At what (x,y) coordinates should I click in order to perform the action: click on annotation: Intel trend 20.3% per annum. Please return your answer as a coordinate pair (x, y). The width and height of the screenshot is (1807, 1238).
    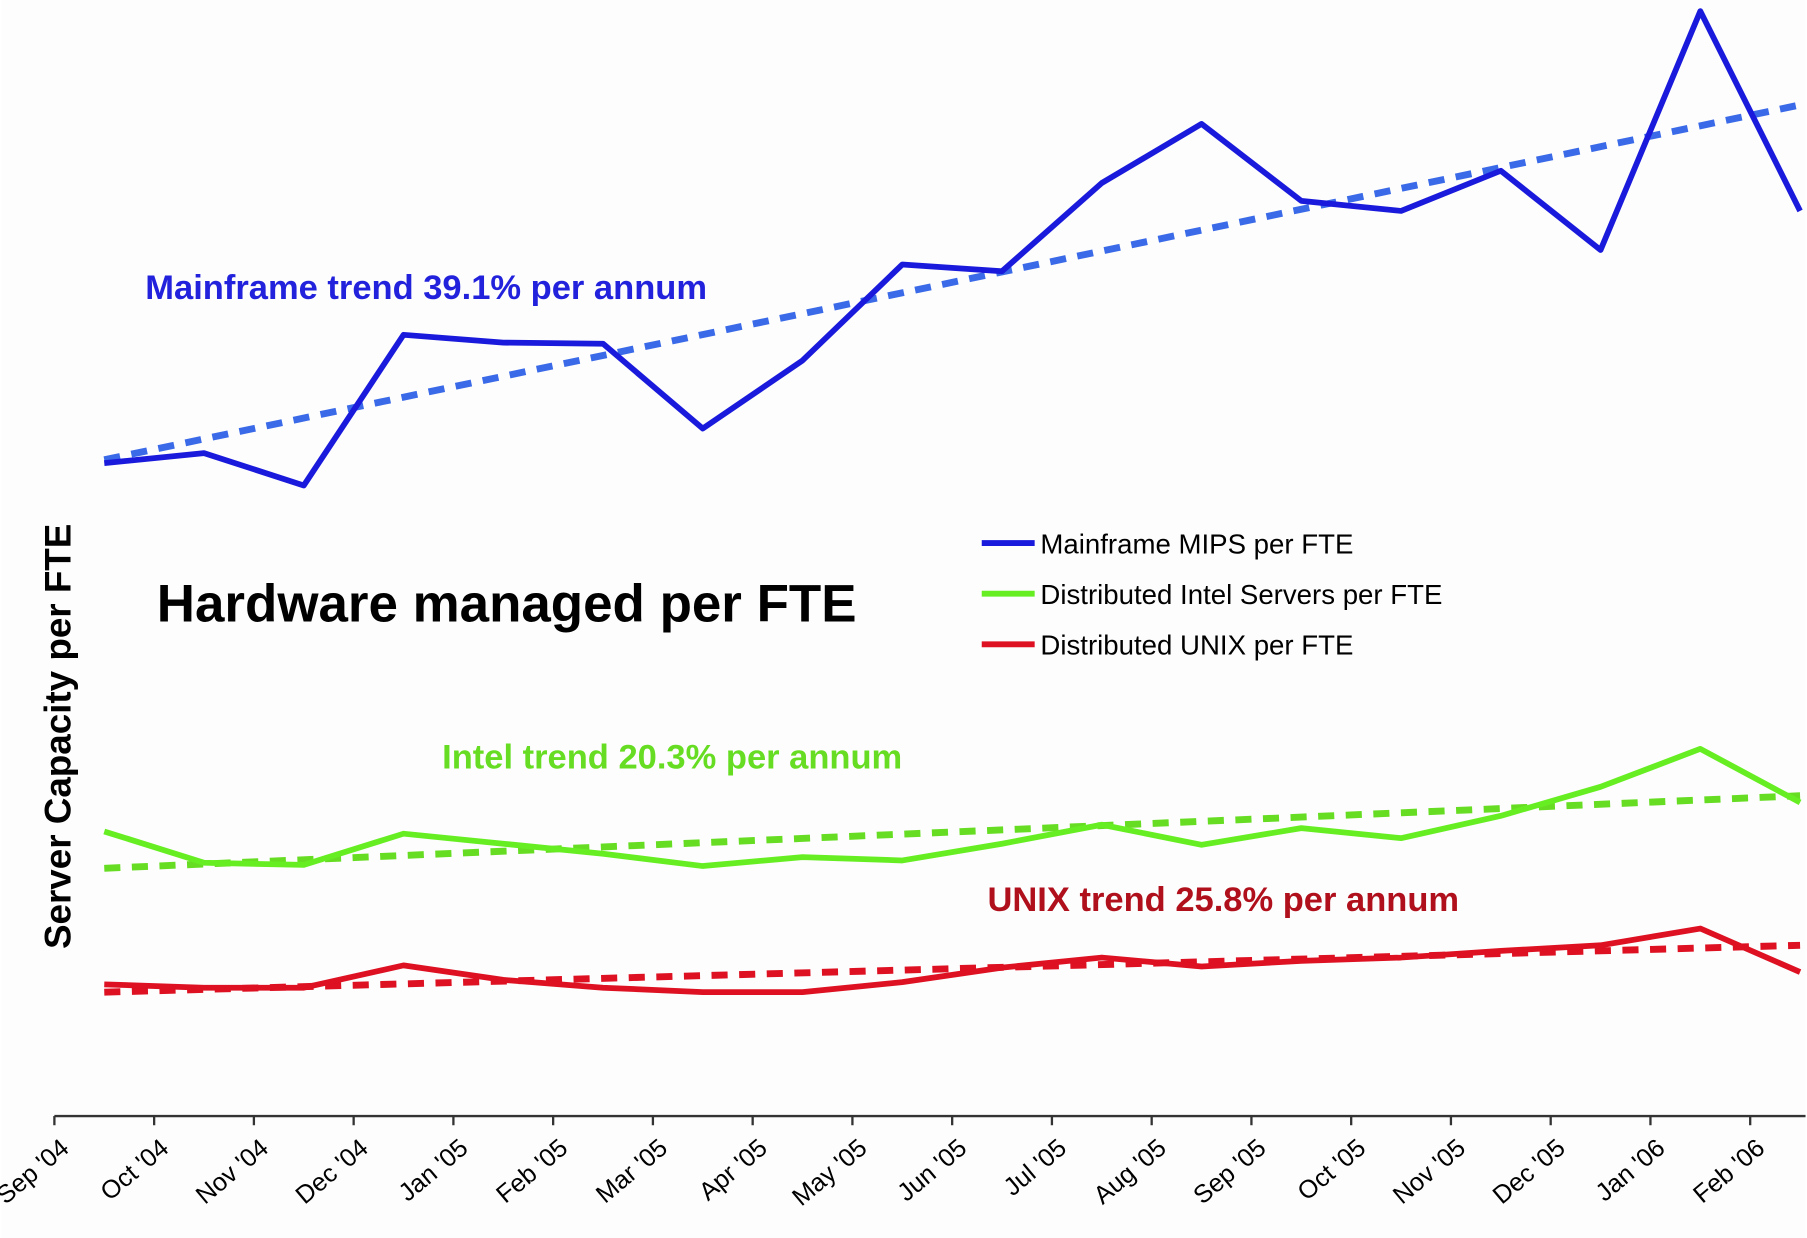
    Looking at the image, I should click on (672, 758).